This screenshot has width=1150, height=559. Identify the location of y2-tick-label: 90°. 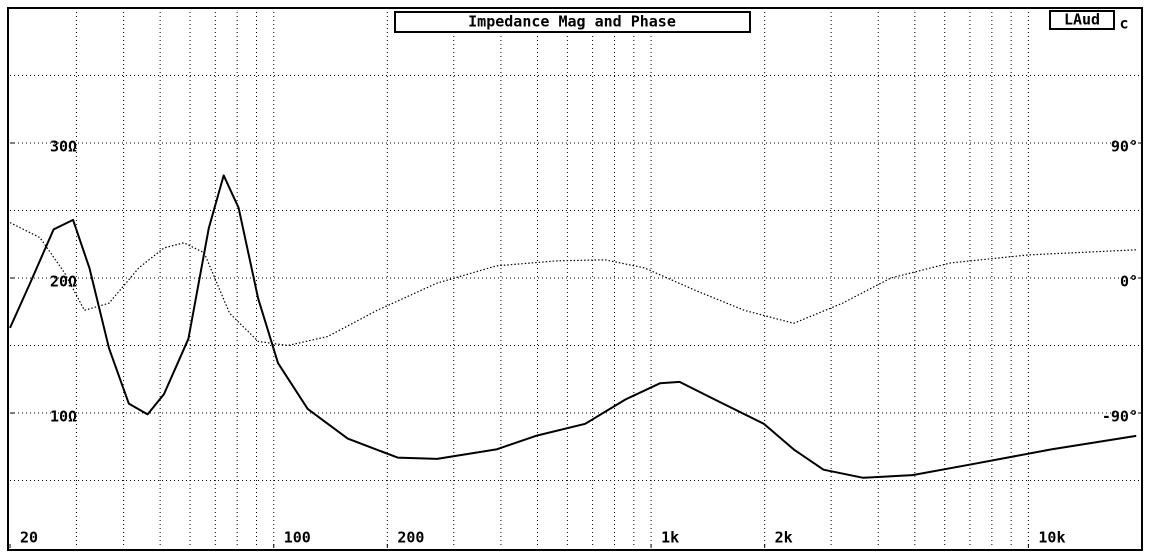
(1124, 147).